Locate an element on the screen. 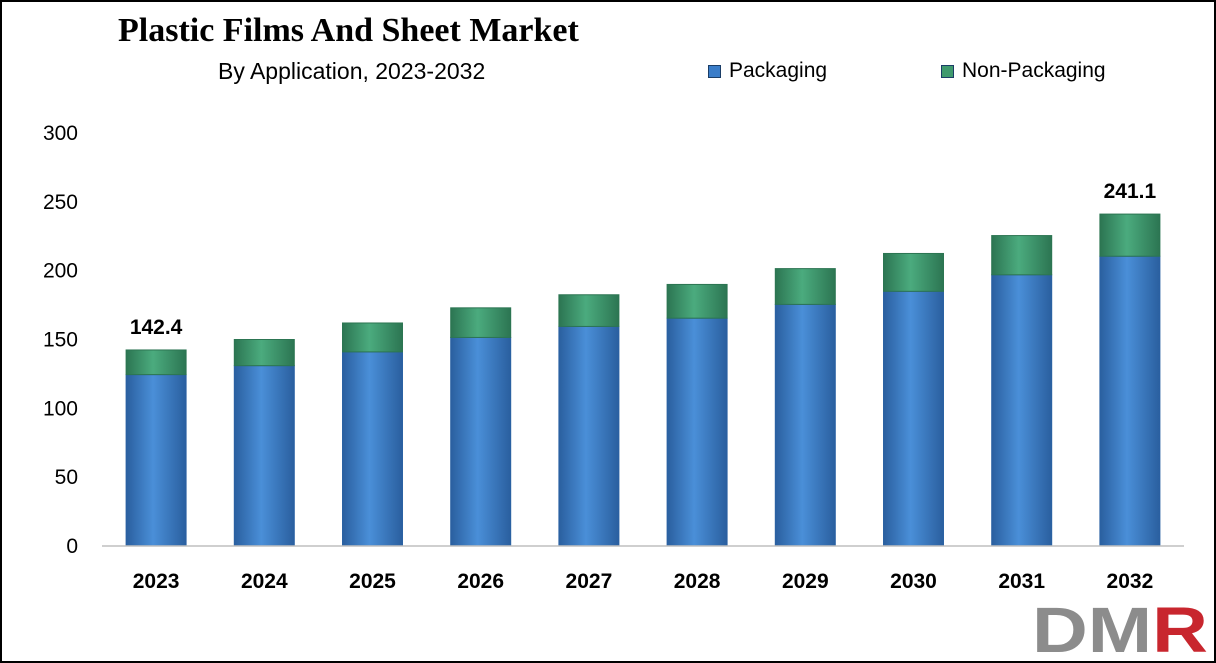 Image resolution: width=1216 pixels, height=663 pixels. x-tick-label-2028: 2028 is located at coordinates (697, 581).